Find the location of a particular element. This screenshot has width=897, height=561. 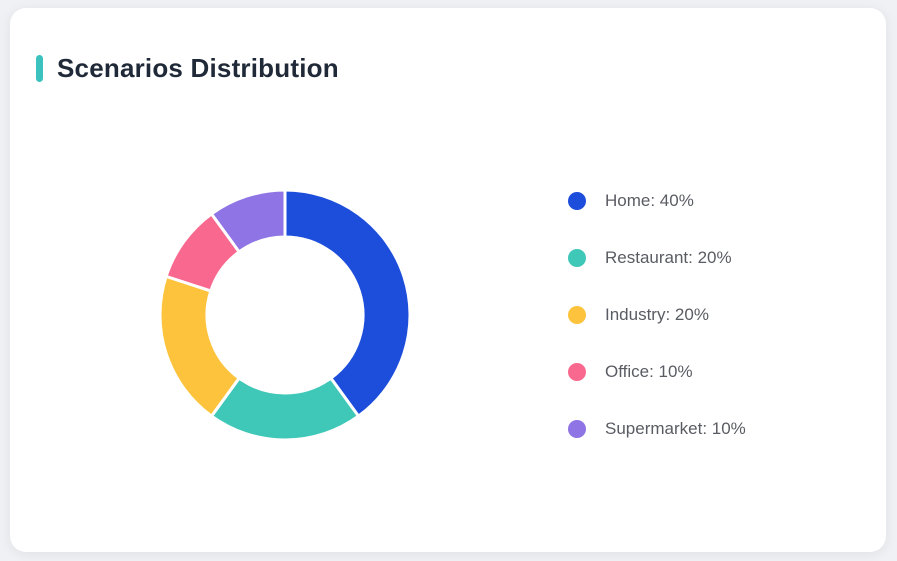

legend-item-office: Office: 10% is located at coordinates (657, 372).